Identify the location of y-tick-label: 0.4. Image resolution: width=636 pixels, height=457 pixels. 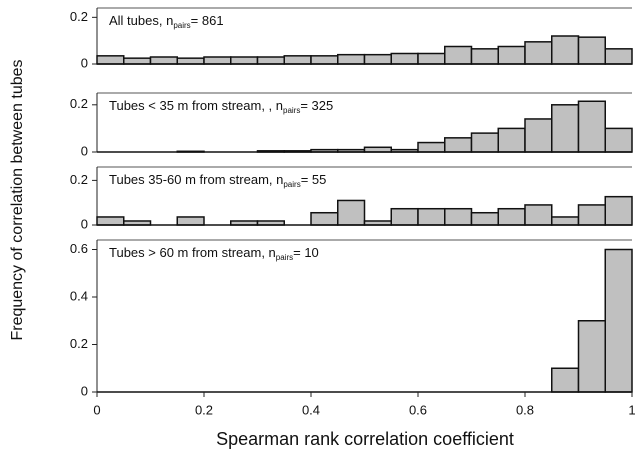
(79, 295).